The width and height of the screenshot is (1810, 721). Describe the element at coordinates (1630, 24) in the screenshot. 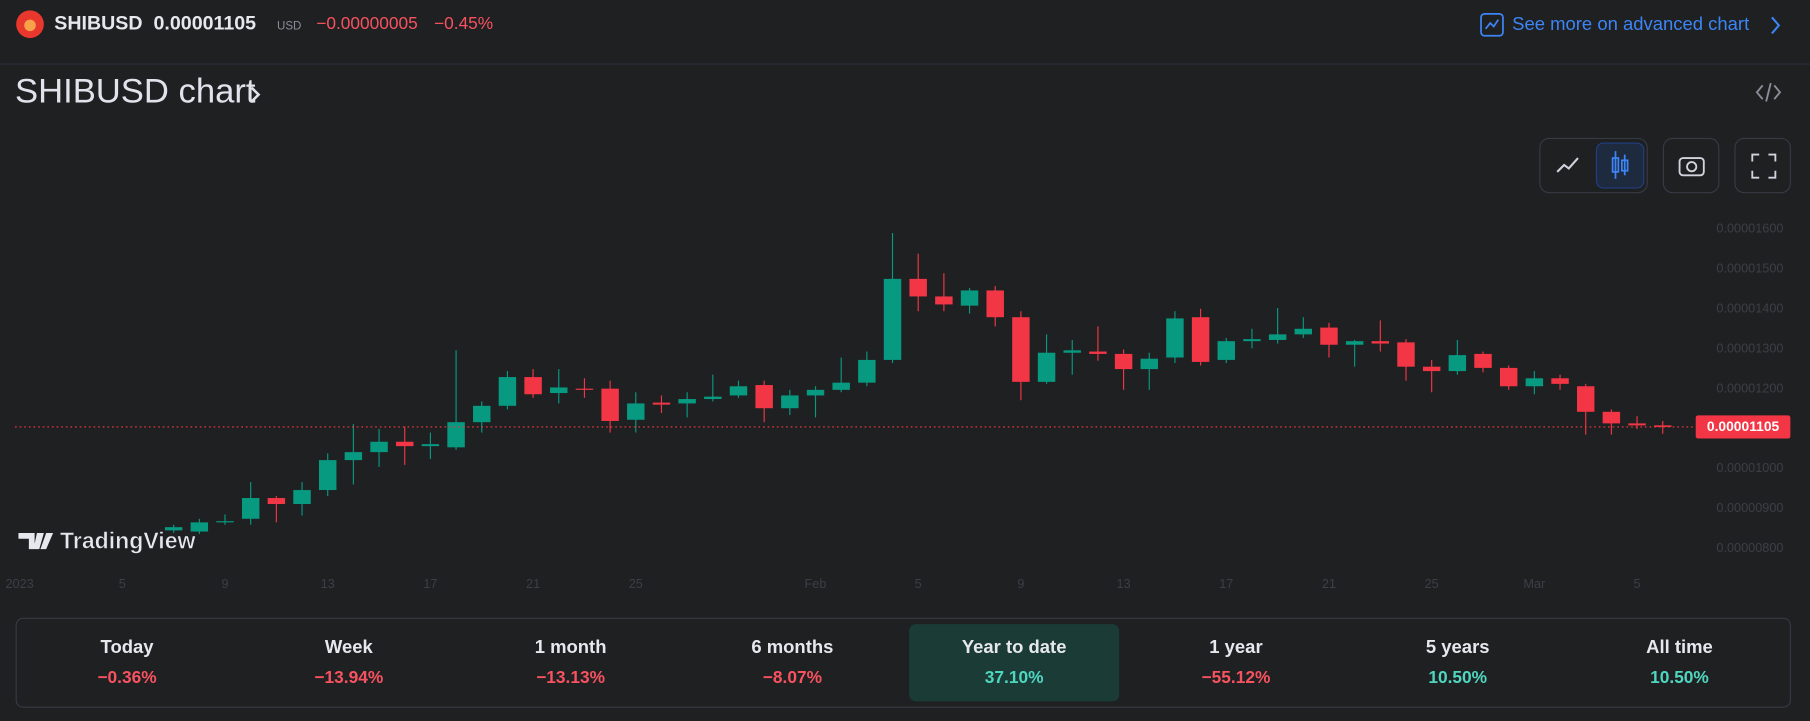

I see `advanced-chart-link: See more on advanced chart` at that location.